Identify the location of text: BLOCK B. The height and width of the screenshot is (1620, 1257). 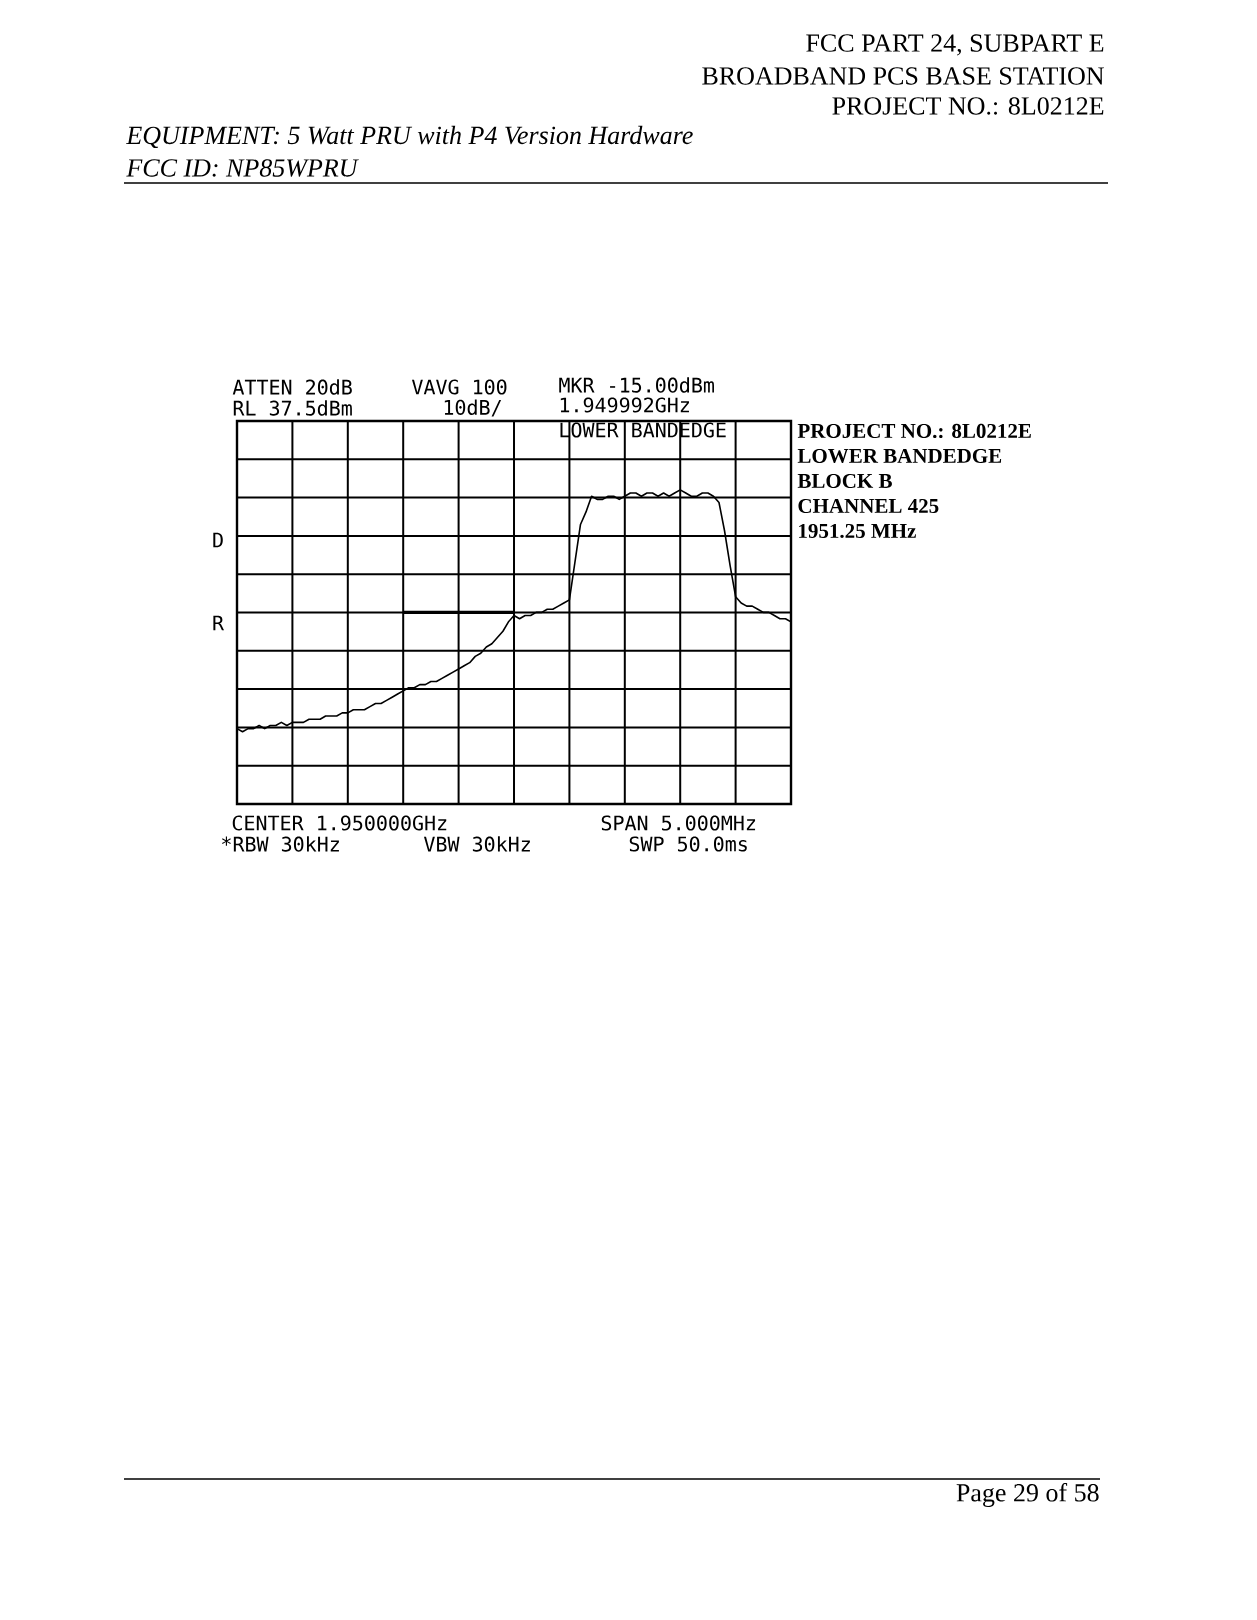
(844, 481).